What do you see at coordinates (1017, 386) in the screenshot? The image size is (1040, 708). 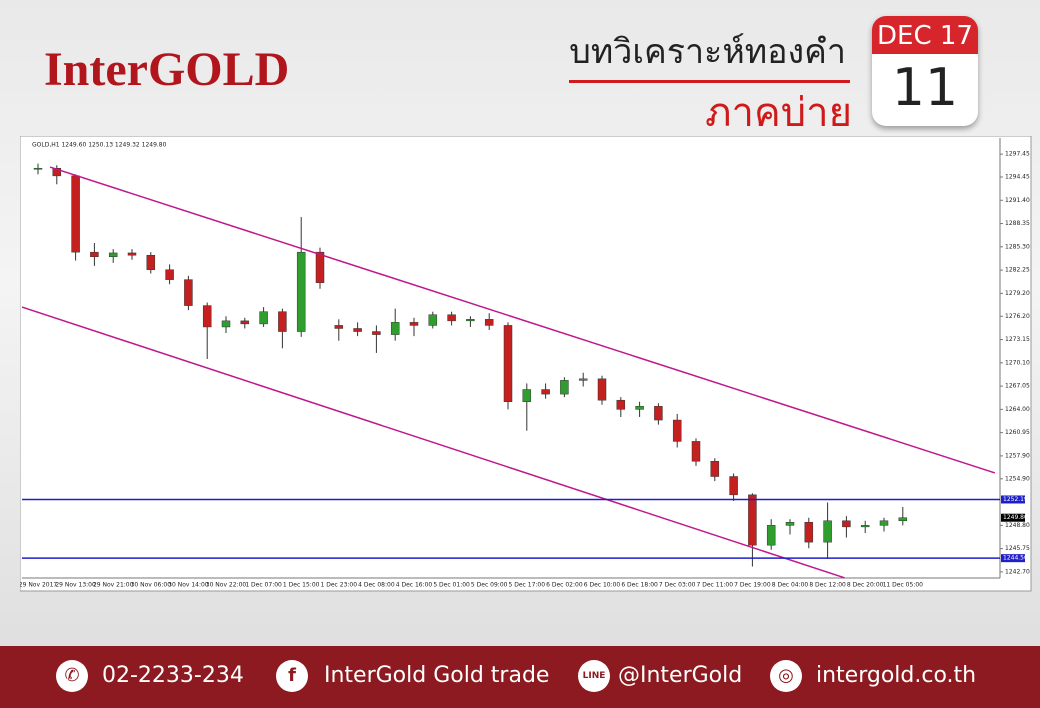 I see `y-tick-label: 1267.05` at bounding box center [1017, 386].